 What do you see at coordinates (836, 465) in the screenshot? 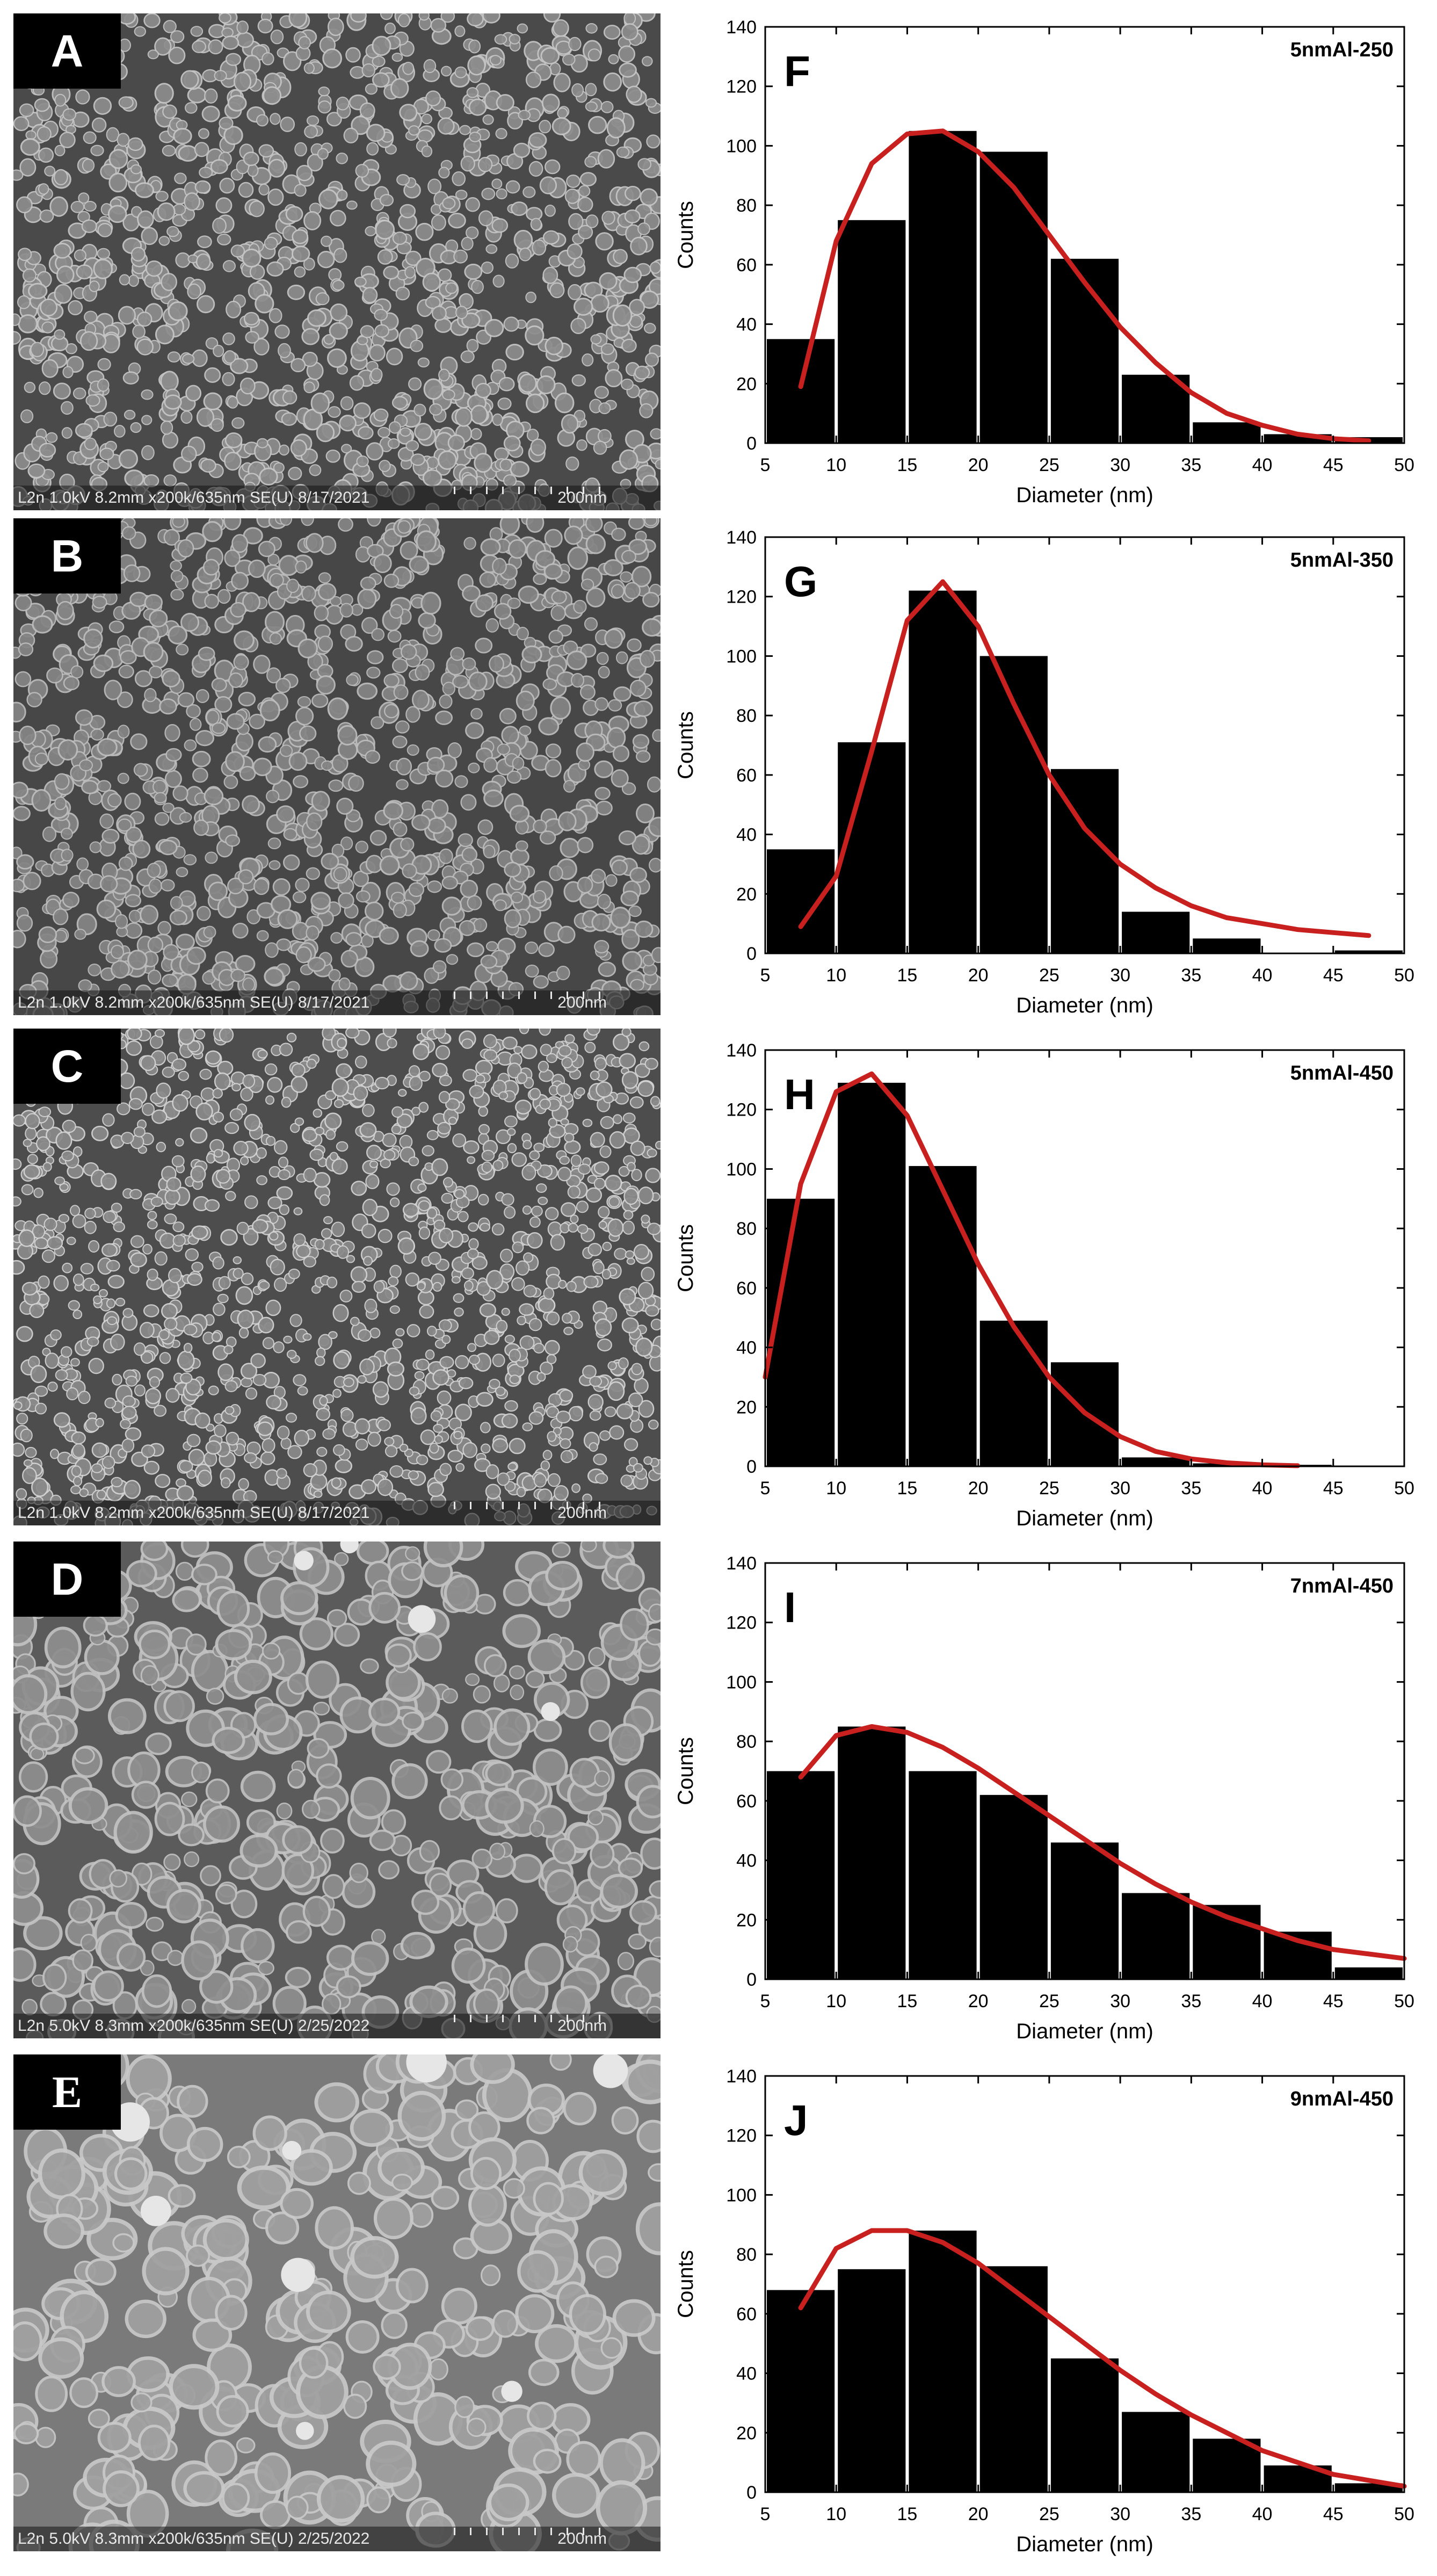
I see `x-tick-label: 10` at bounding box center [836, 465].